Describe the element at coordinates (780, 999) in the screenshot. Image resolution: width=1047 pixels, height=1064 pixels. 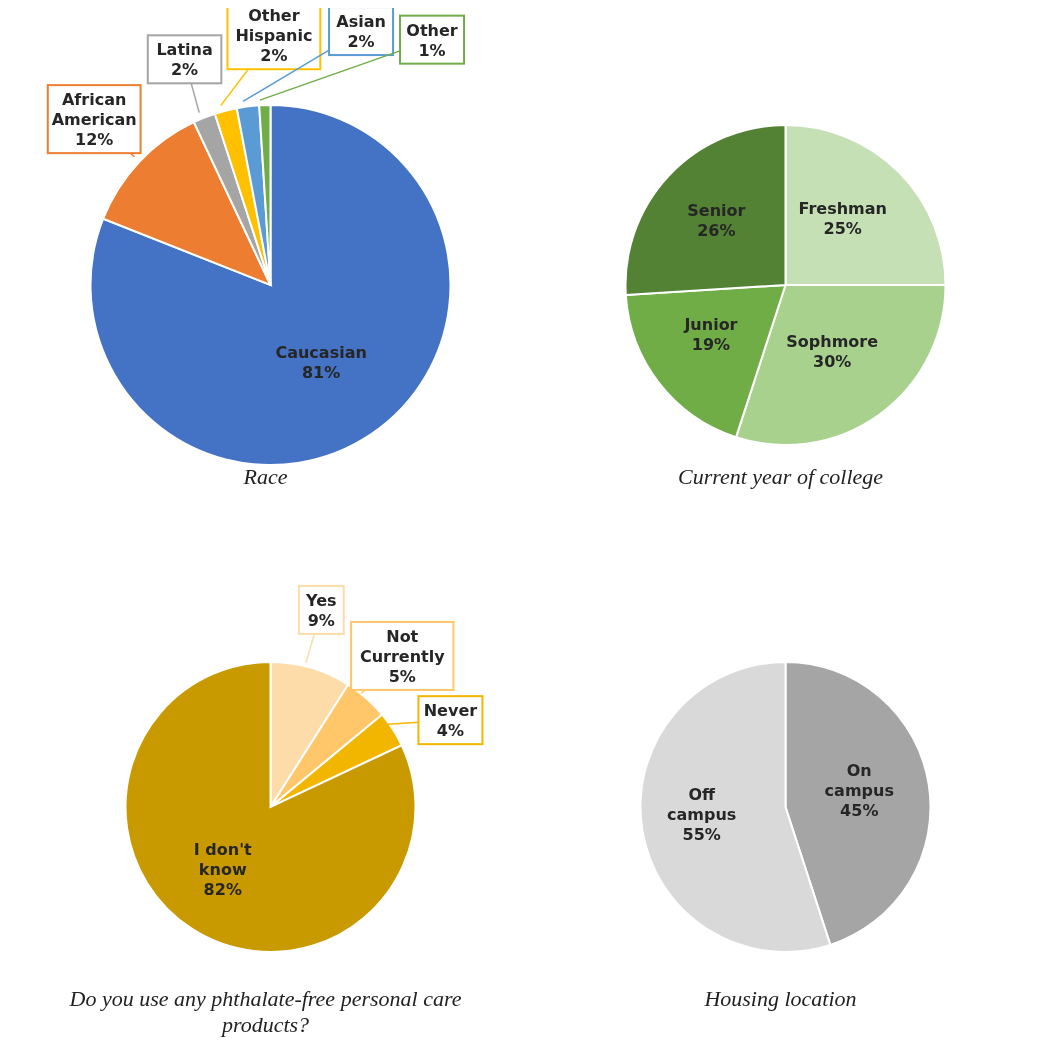
I see `text: Housing location` at that location.